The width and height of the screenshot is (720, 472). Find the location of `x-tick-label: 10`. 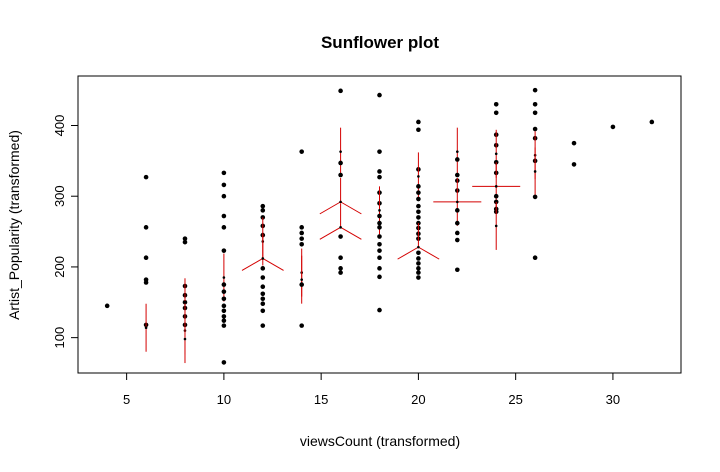

x-tick-label: 10 is located at coordinates (224, 399).